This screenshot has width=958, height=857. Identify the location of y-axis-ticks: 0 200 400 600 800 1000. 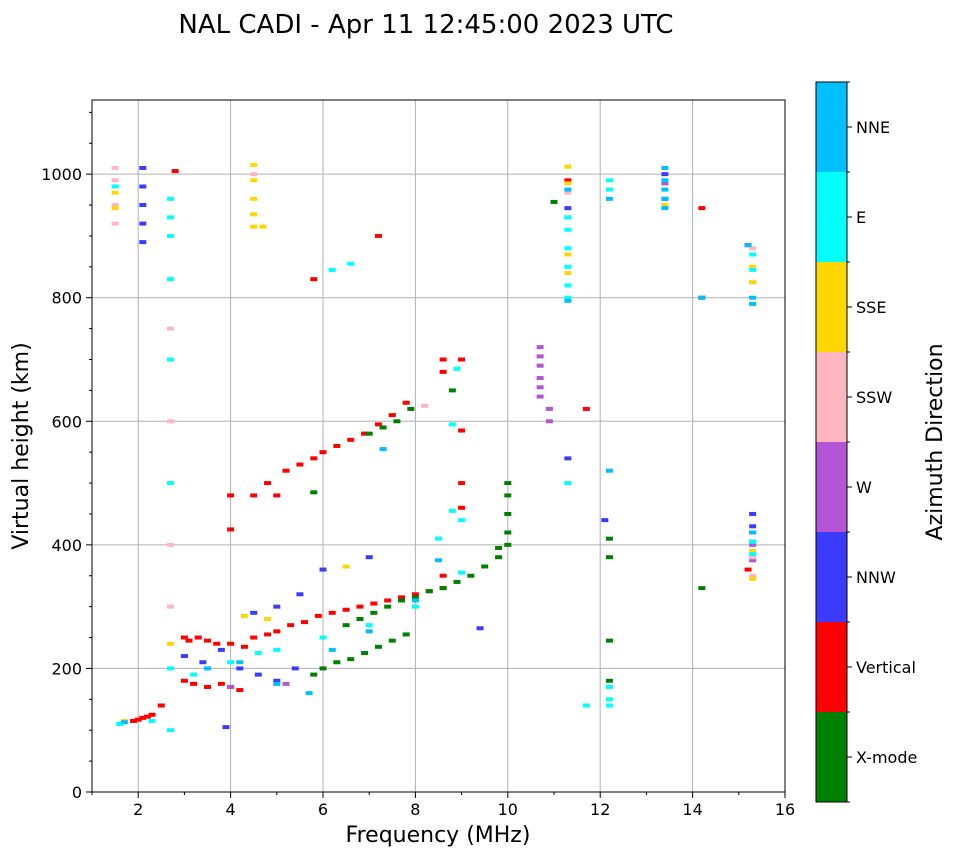
(66, 456).